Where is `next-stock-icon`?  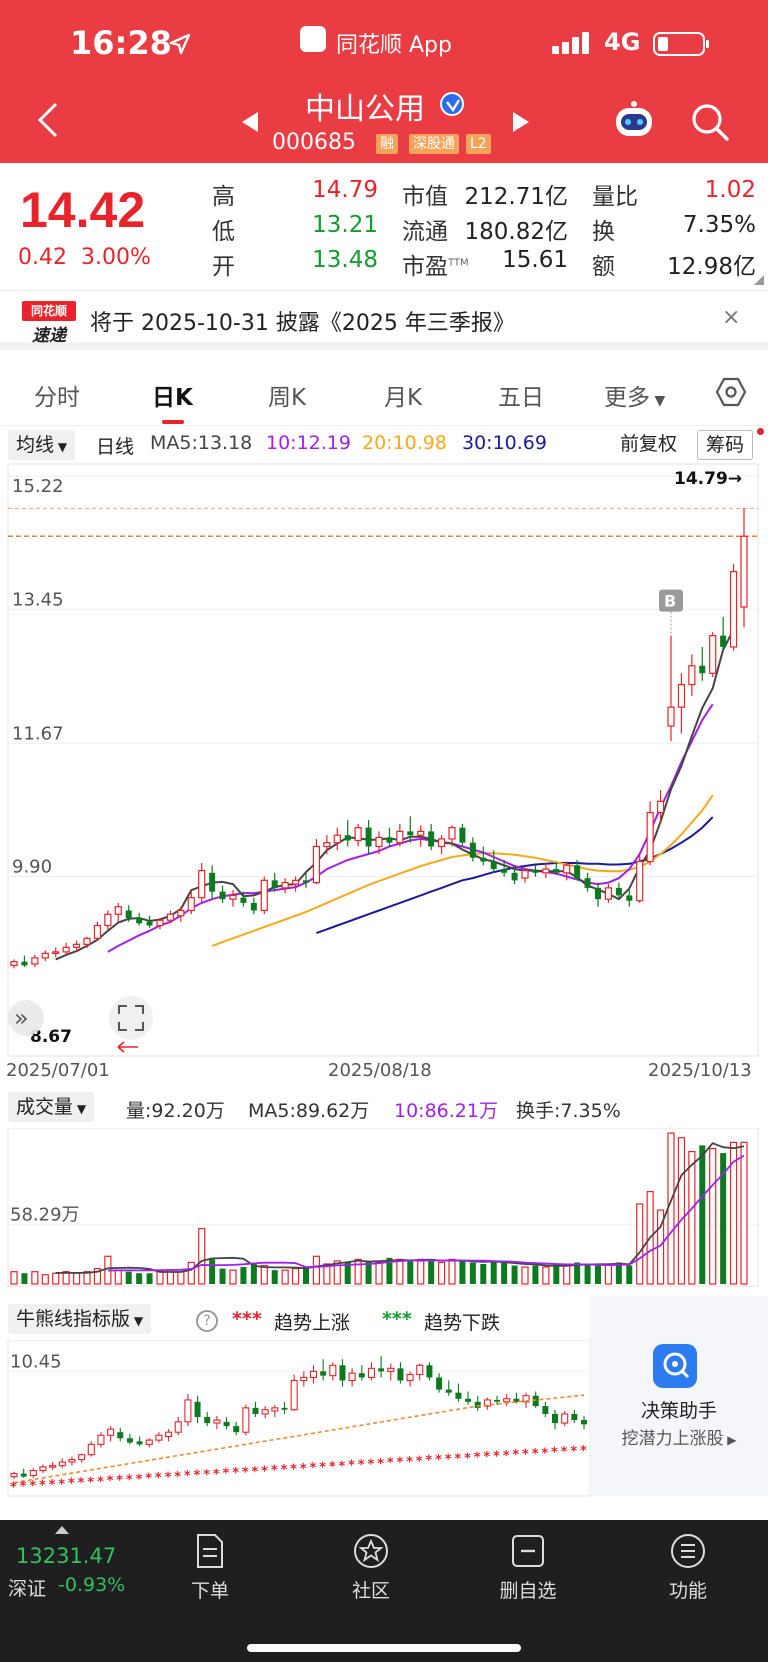
next-stock-icon is located at coordinates (521, 122).